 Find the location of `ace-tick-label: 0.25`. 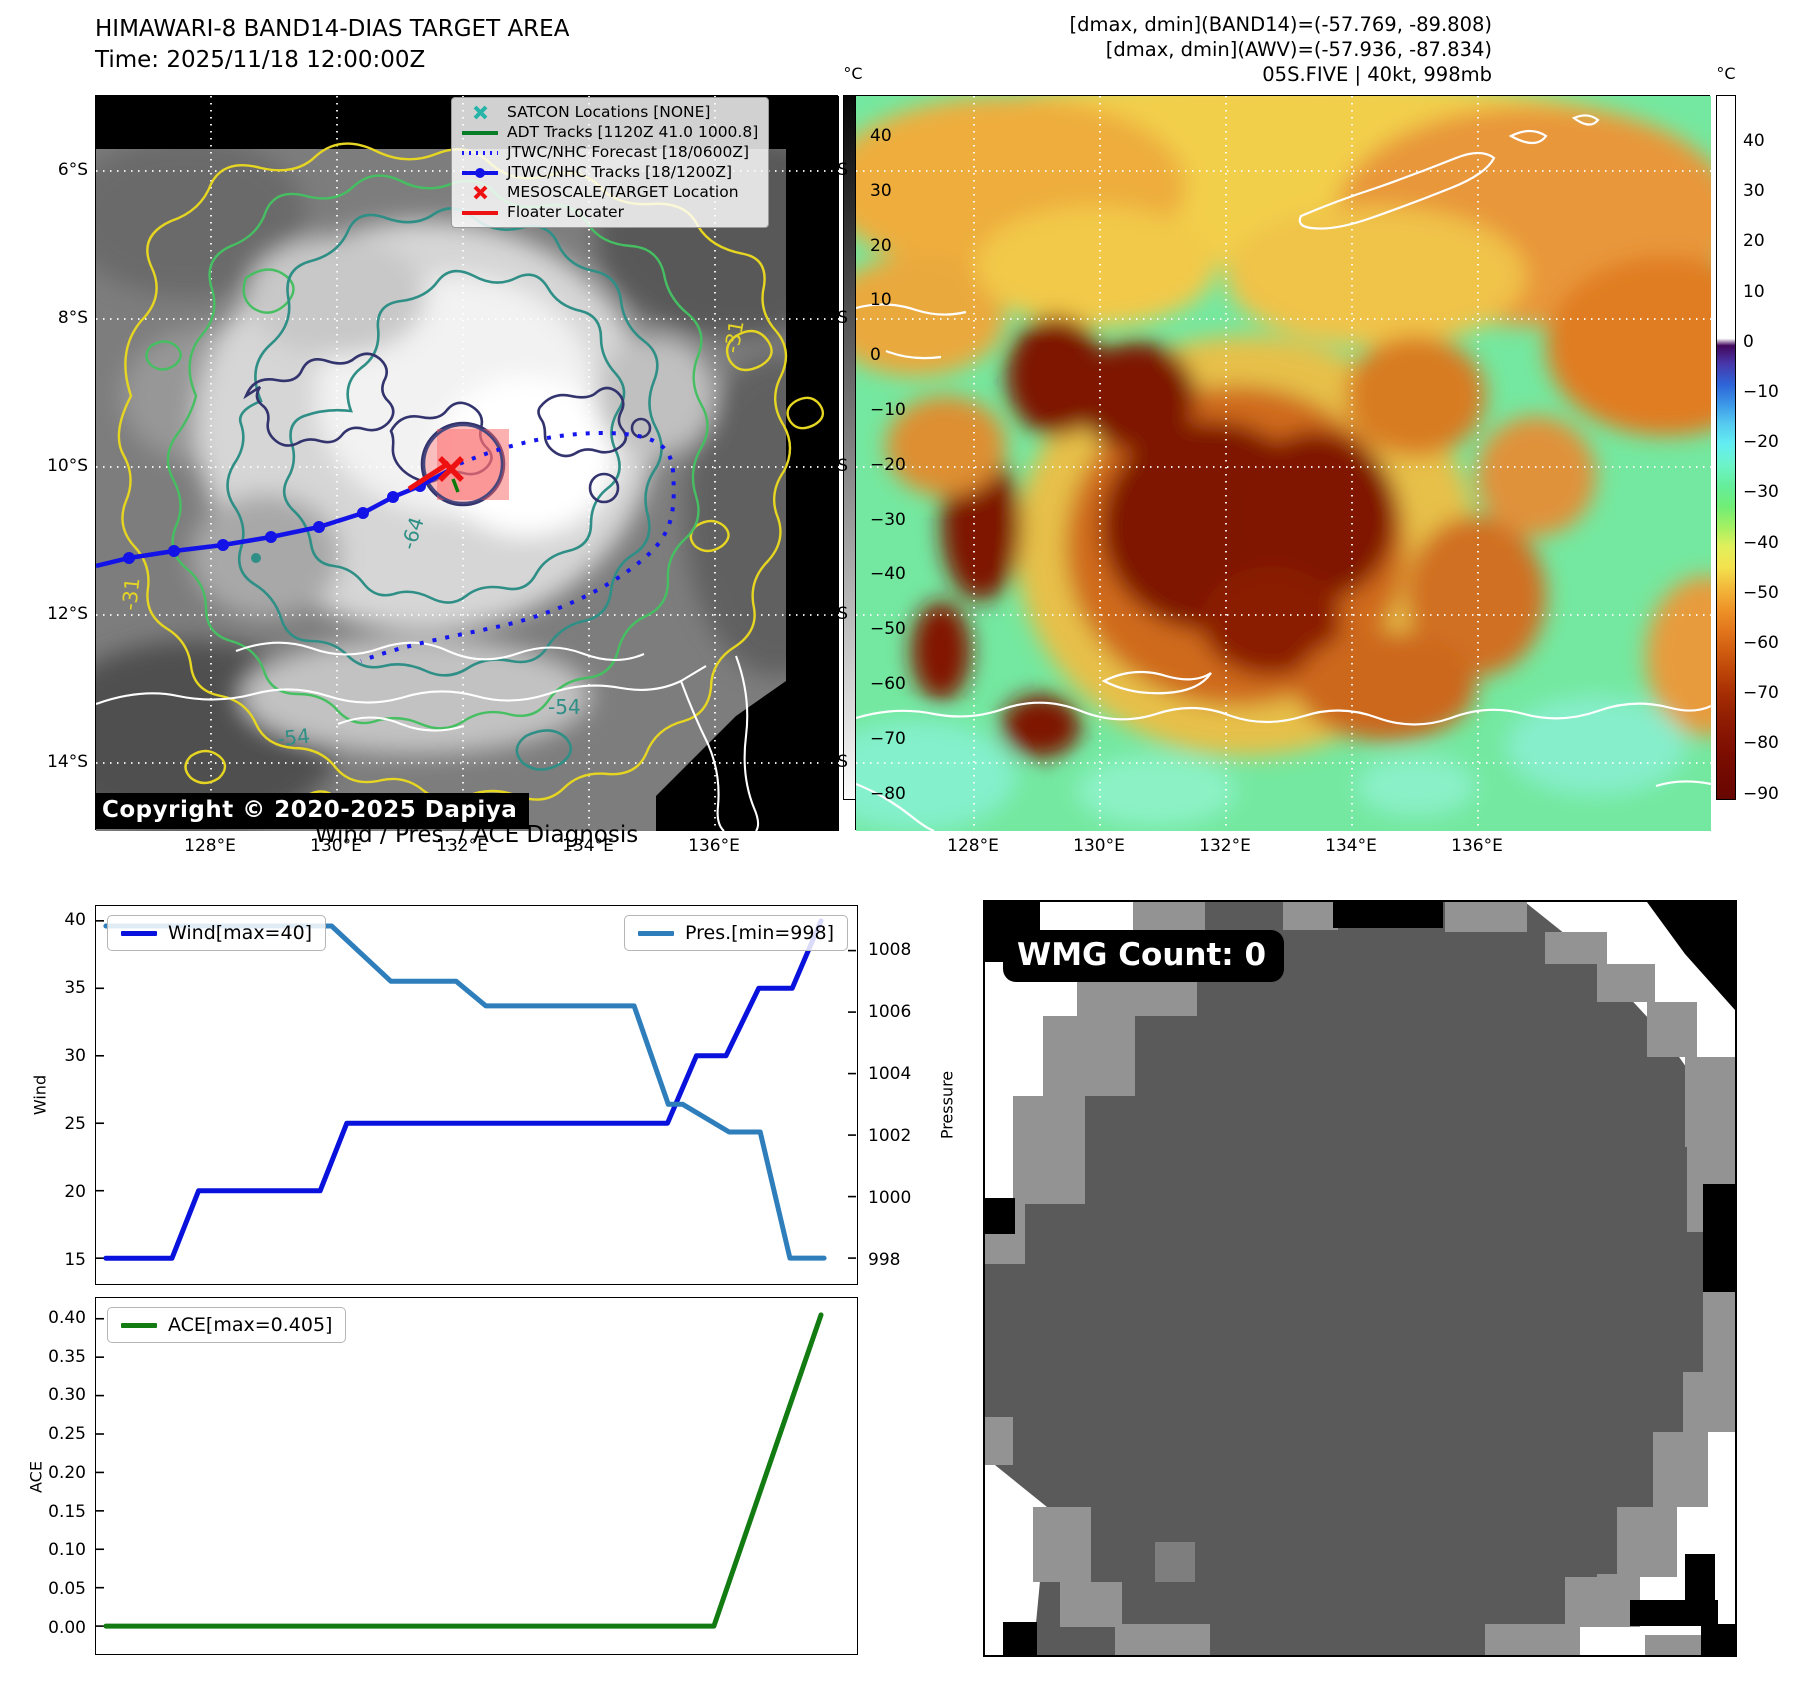

ace-tick-label: 0.25 is located at coordinates (67, 1434).